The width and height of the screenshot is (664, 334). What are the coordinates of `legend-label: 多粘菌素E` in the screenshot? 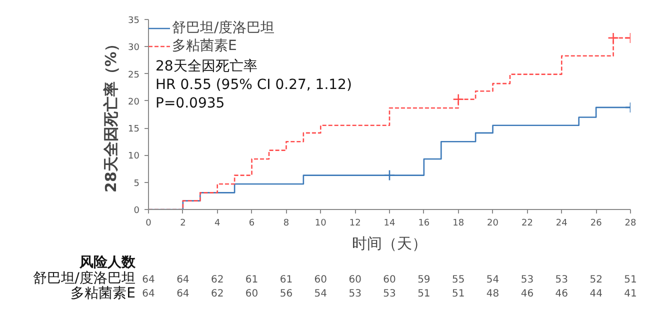 It's located at (204, 46).